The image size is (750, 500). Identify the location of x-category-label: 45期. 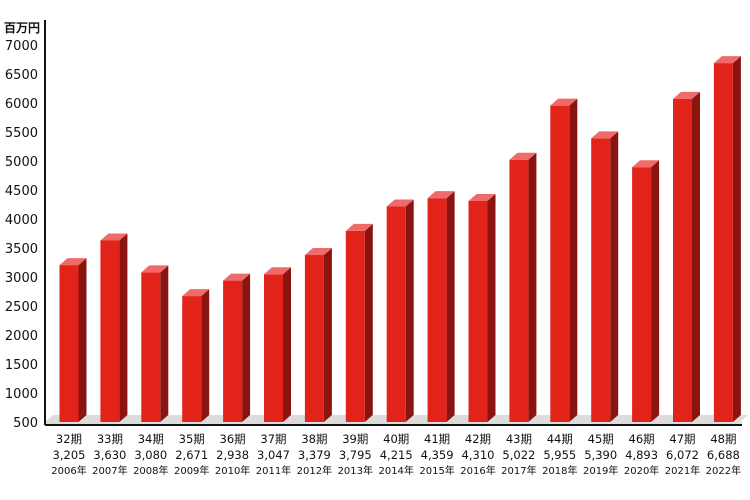
(601, 439).